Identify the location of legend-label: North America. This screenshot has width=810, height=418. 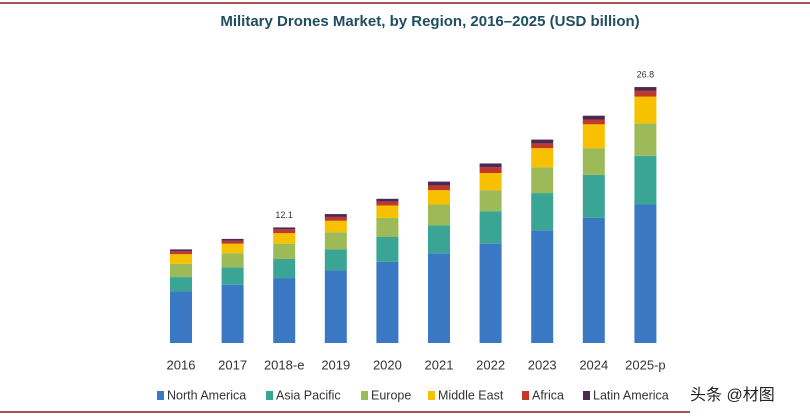
(206, 395).